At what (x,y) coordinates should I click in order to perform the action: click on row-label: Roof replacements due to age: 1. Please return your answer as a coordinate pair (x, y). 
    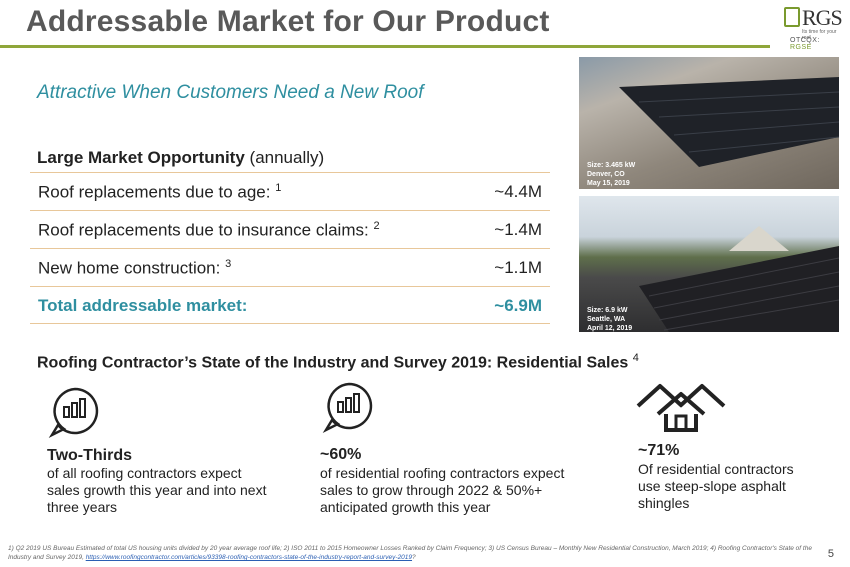
    Looking at the image, I should click on (159, 192).